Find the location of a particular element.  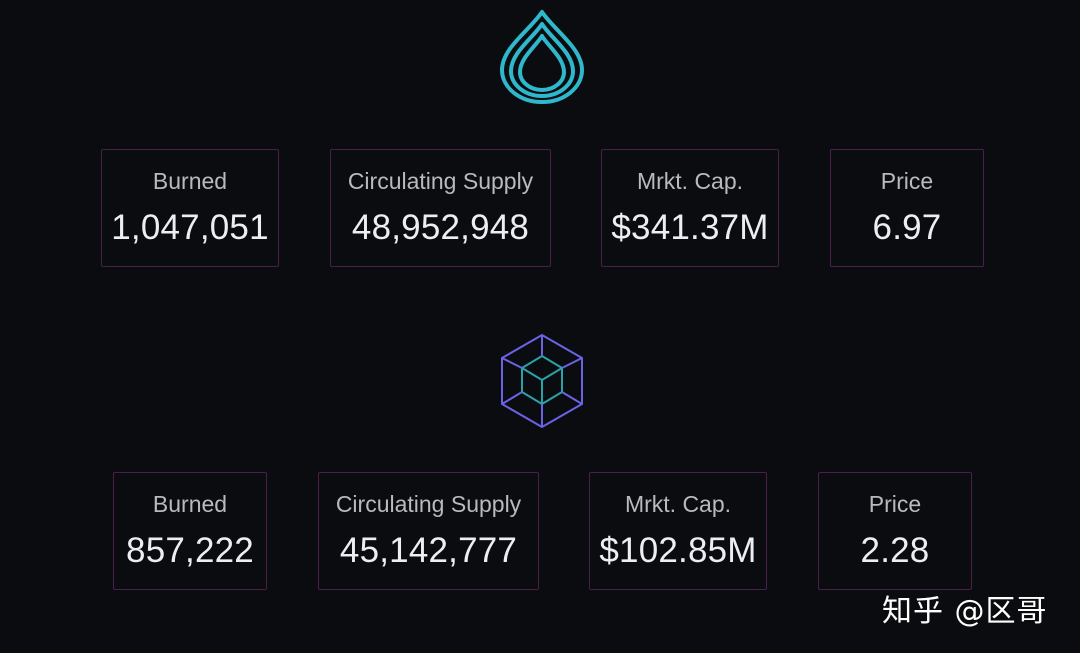

cube-logo-icon is located at coordinates (542, 381).